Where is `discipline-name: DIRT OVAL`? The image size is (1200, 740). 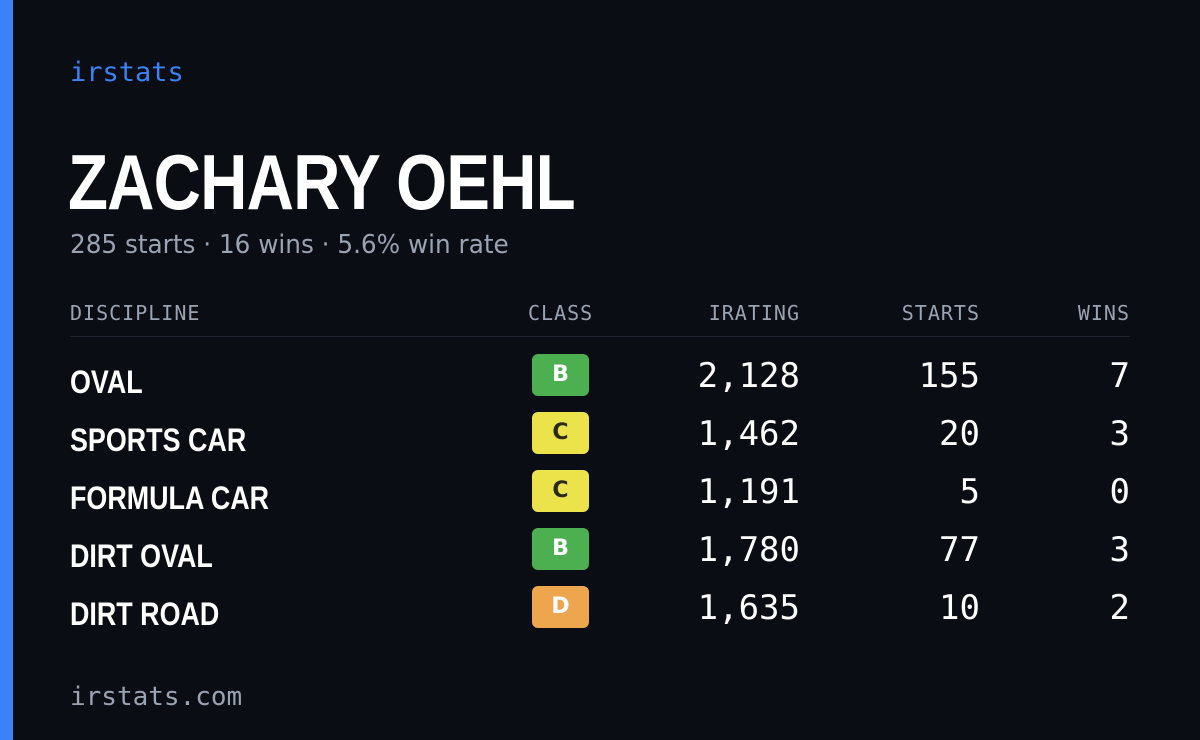 discipline-name: DIRT OVAL is located at coordinates (141, 556).